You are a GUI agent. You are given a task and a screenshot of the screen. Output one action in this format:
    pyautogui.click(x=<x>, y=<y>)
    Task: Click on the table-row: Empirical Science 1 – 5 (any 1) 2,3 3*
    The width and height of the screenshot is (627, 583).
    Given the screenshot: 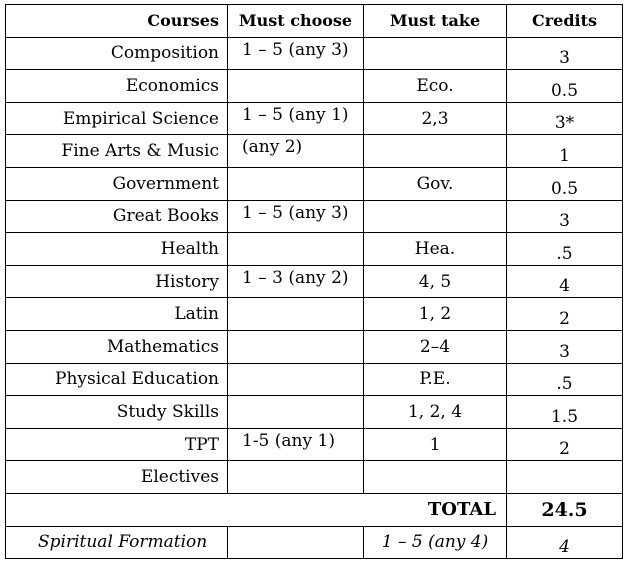 What is the action you would take?
    pyautogui.click(x=314, y=118)
    